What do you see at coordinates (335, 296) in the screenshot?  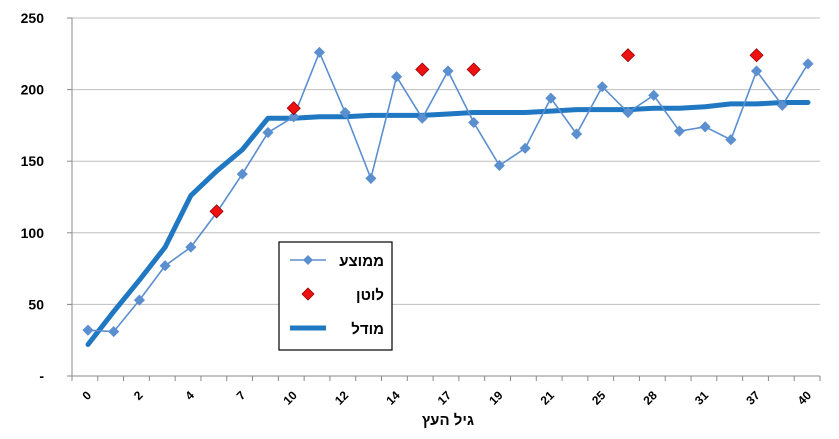 I see `legend: ממוצע לוטן מודל` at bounding box center [335, 296].